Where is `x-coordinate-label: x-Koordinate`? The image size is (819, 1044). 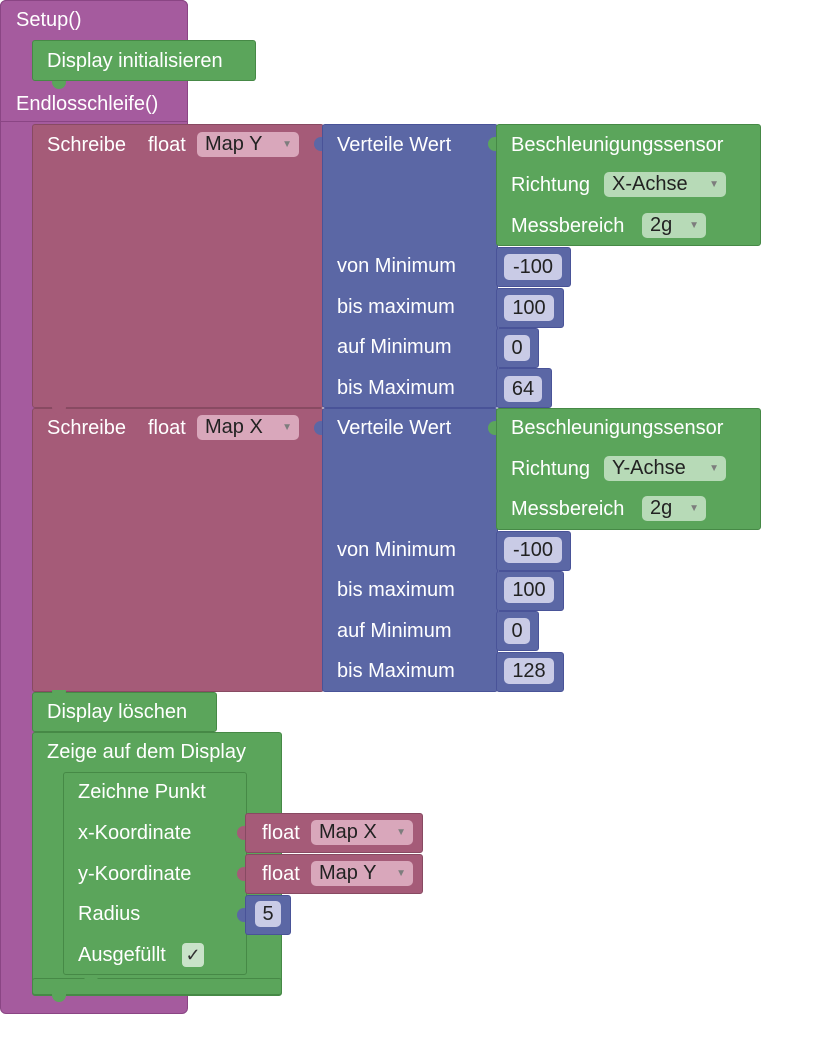
x-coordinate-label: x-Koordinate is located at coordinates (135, 833).